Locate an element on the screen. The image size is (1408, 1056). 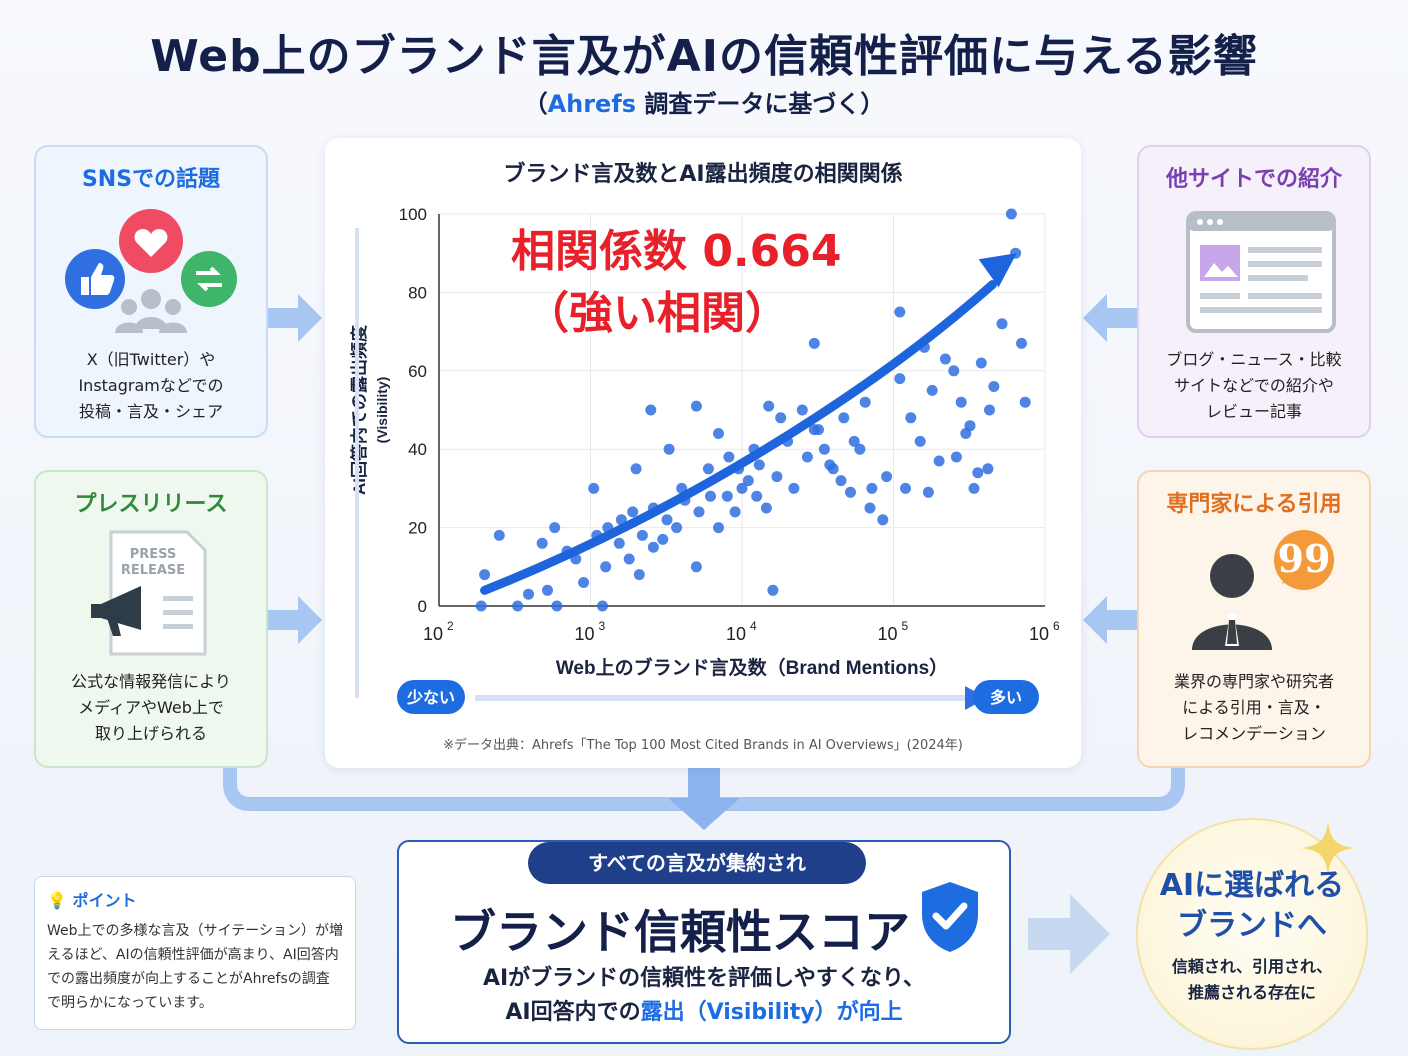
high-label: 多い is located at coordinates (1006, 697).